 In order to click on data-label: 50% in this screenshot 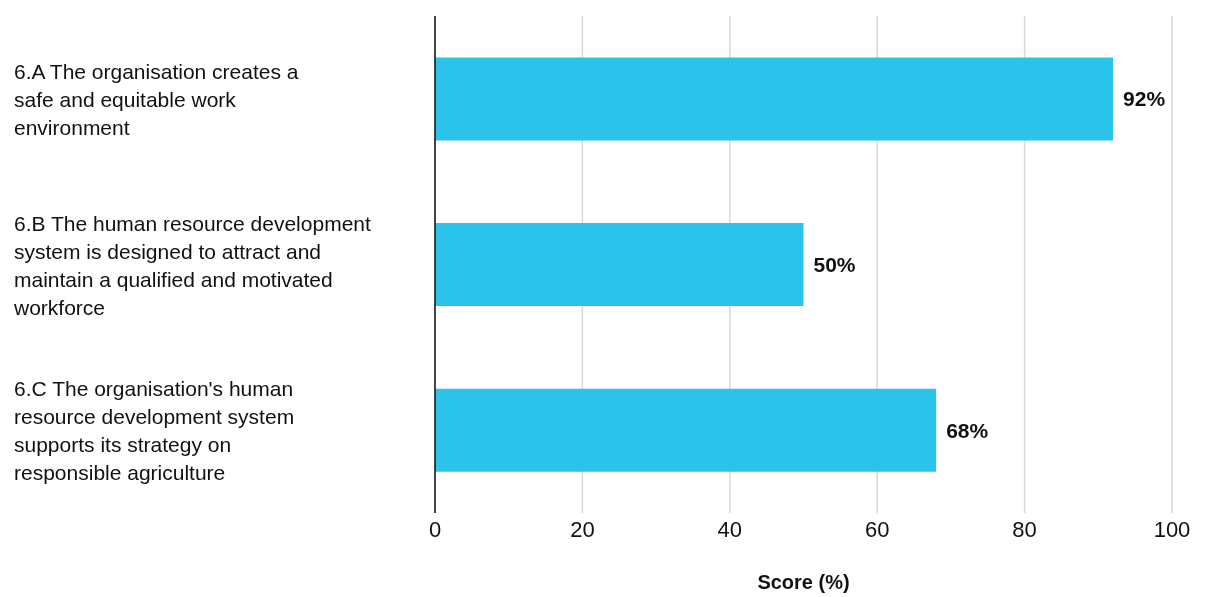, I will do `click(834, 265)`.